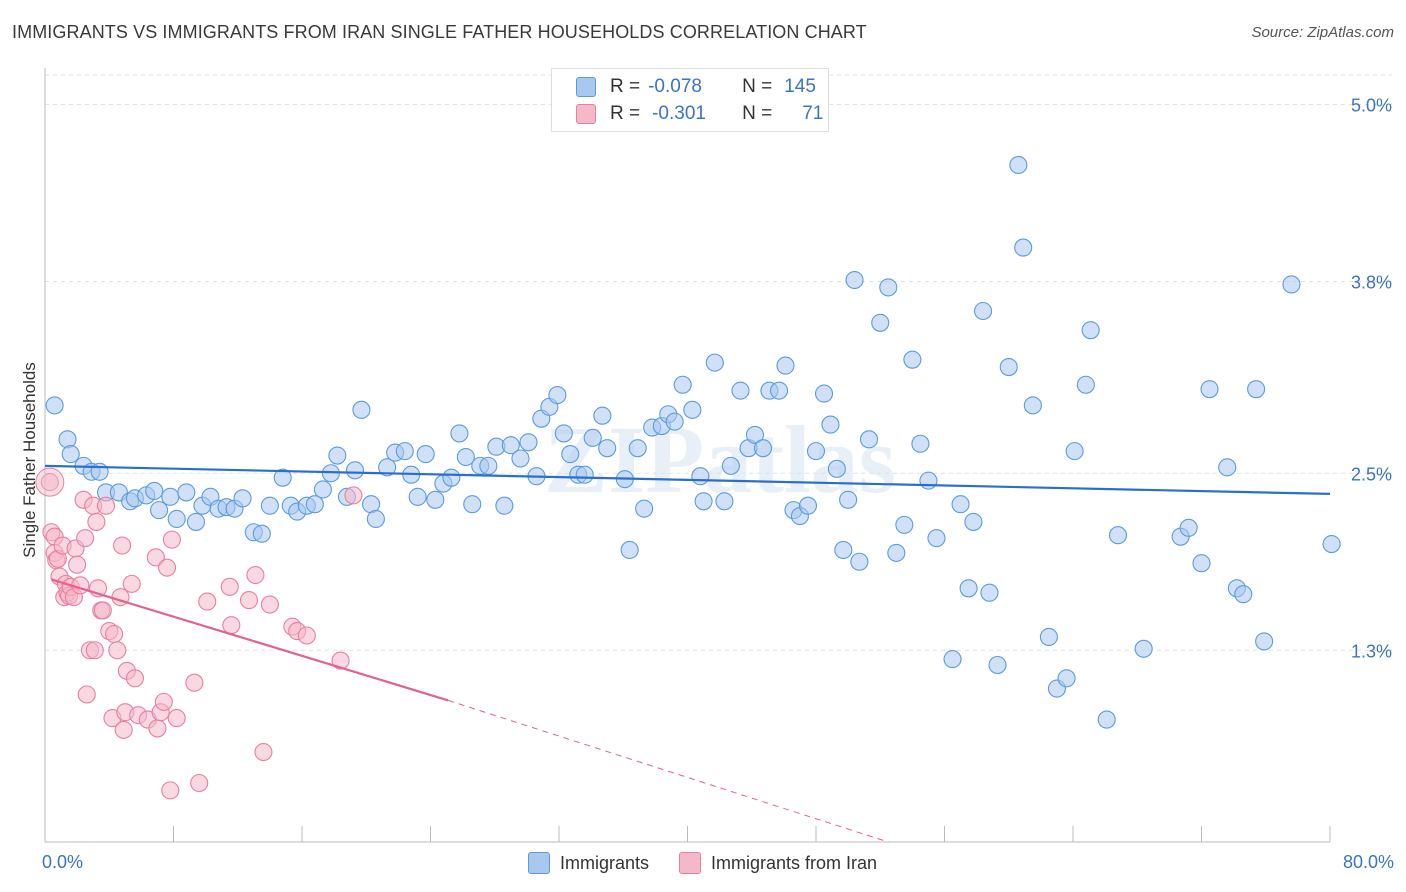  Describe the element at coordinates (1371, 283) in the screenshot. I see `y-tick-label: 3.8%` at that location.